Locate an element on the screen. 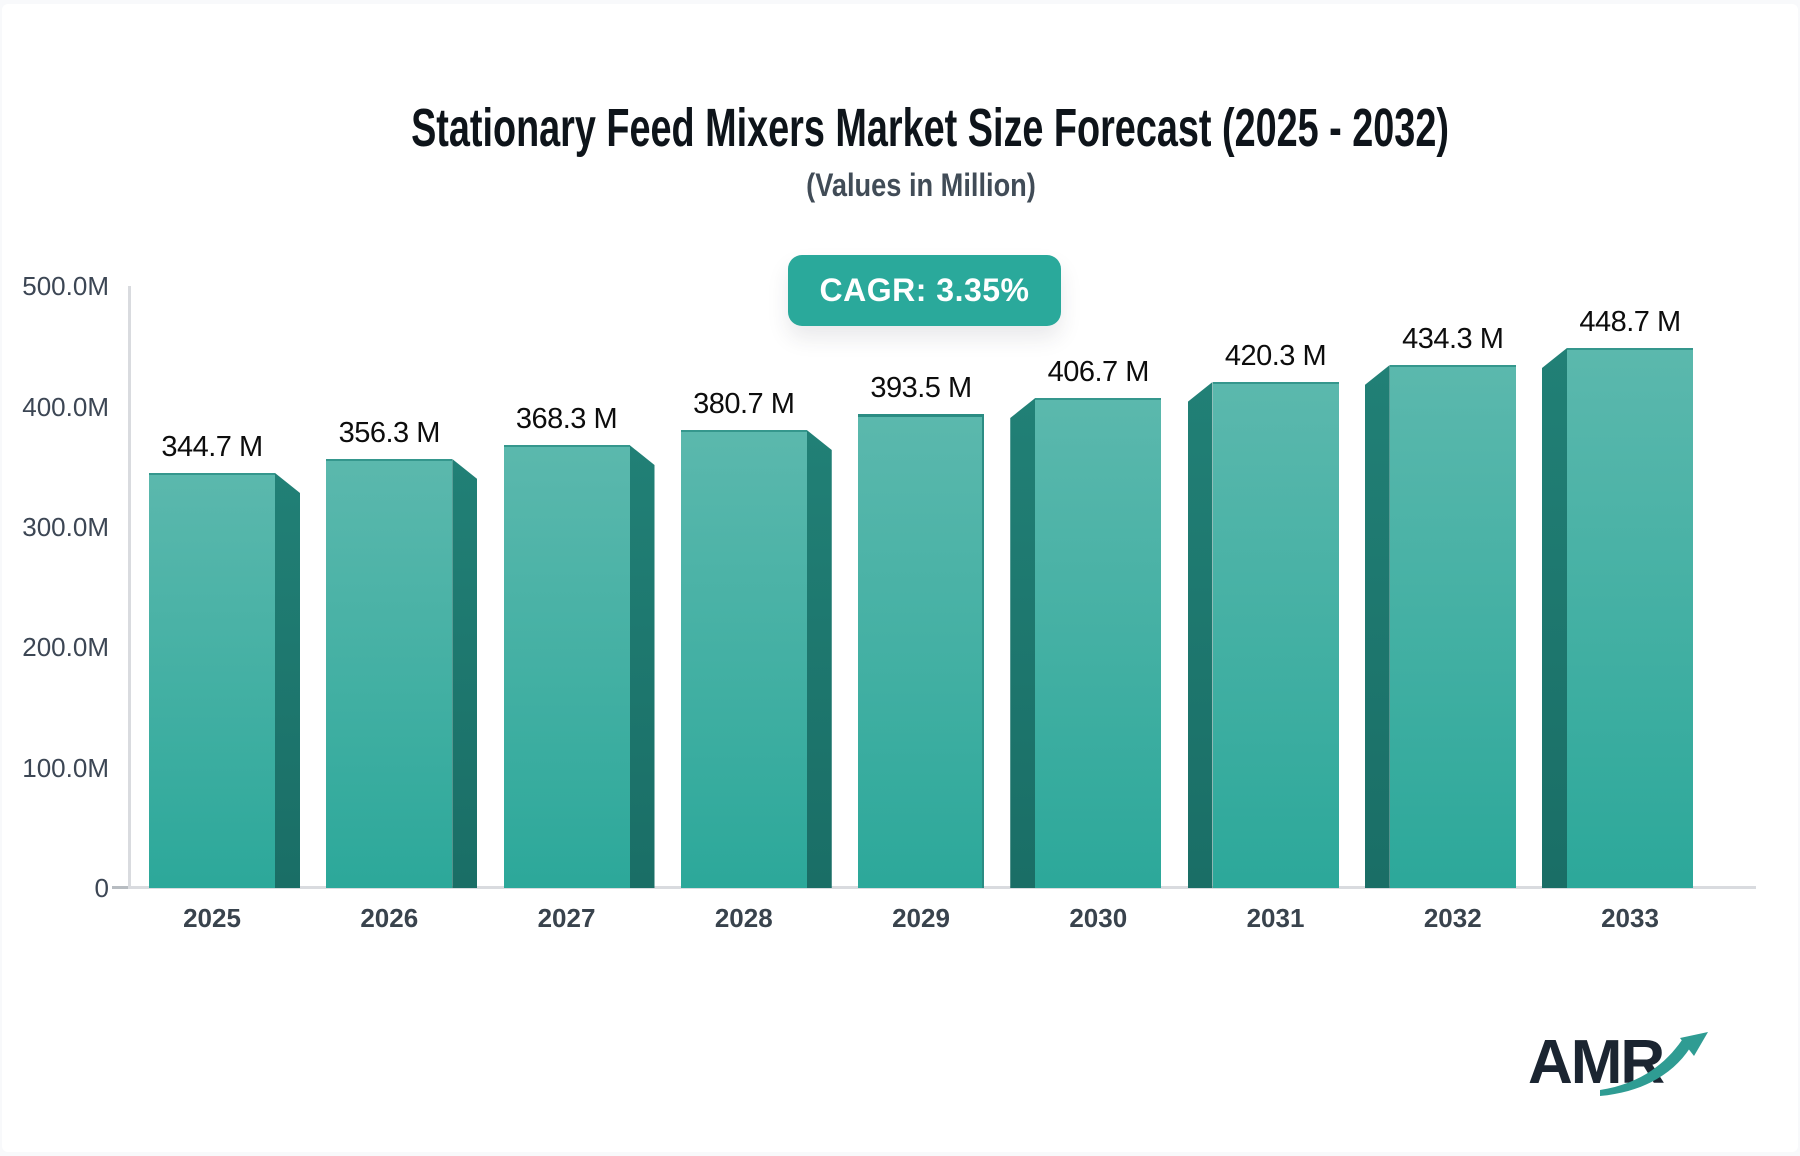 The width and height of the screenshot is (1800, 1156). x-tick-label: 2032 is located at coordinates (1452, 918).